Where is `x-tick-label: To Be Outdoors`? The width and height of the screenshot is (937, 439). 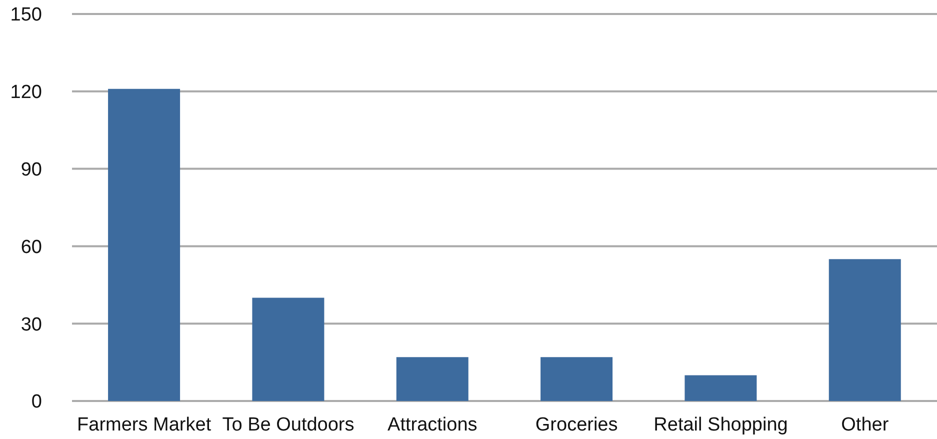 x-tick-label: To Be Outdoors is located at coordinates (288, 425).